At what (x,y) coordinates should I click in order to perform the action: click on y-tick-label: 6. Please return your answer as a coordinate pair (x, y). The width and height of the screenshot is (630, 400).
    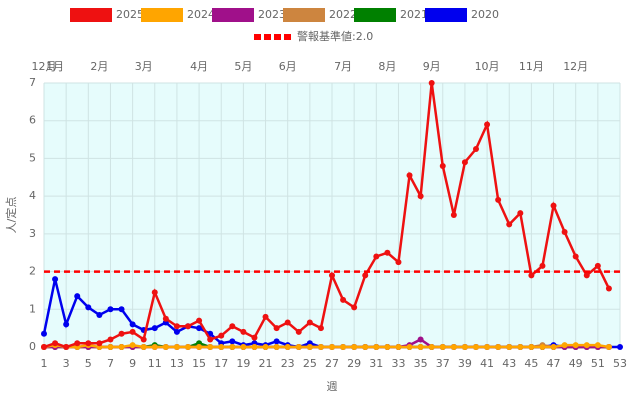
    Looking at the image, I should click on (32, 120).